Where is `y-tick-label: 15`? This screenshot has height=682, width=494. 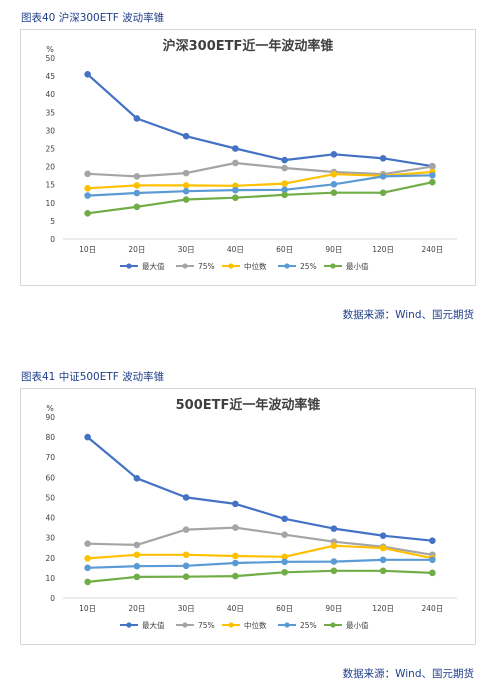
y-tick-label: 15 is located at coordinates (50, 185).